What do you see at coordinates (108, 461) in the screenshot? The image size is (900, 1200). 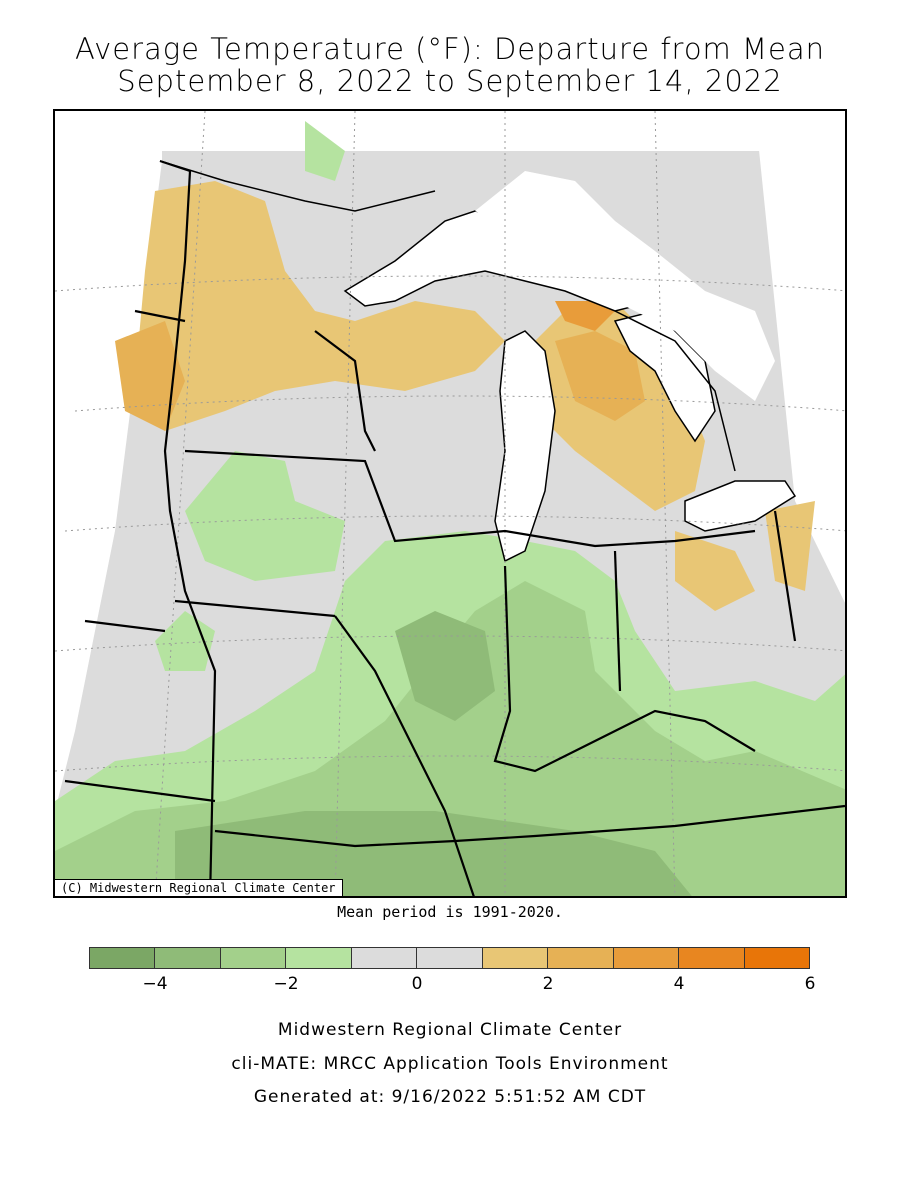 I see `outside-domain-left` at bounding box center [108, 461].